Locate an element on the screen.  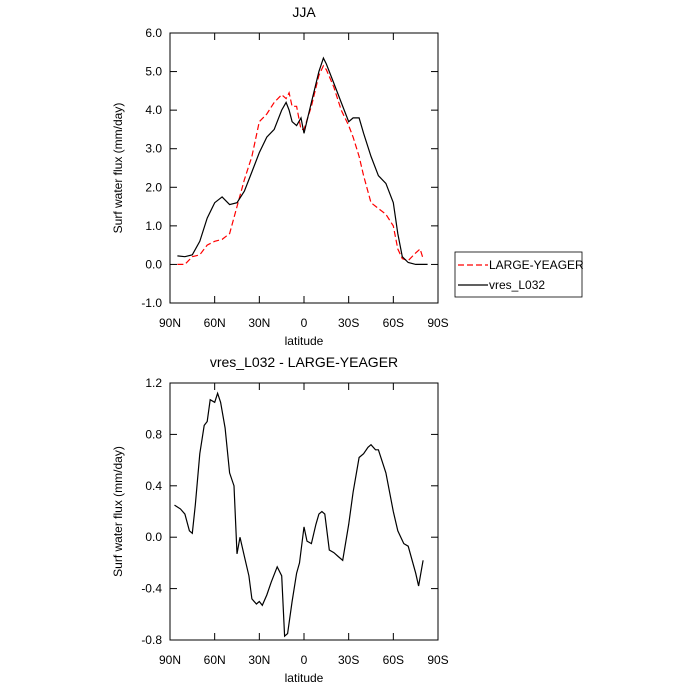
legend-label: LARGE-YEAGER is located at coordinates (536, 265).